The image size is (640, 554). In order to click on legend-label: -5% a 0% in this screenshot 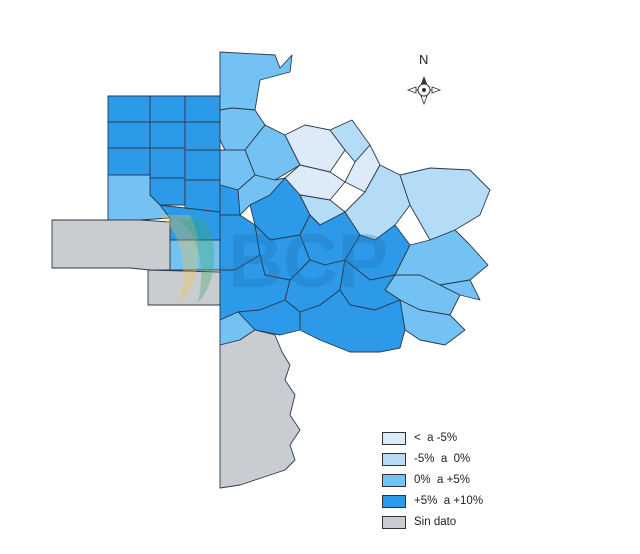, I will do `click(442, 459)`.